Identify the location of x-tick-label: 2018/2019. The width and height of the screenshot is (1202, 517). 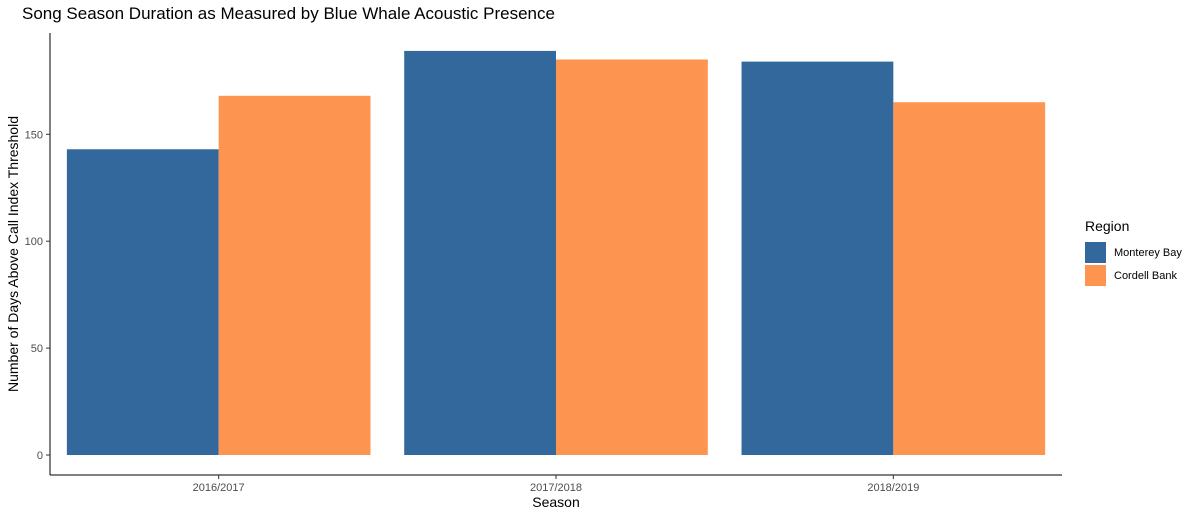
(893, 488).